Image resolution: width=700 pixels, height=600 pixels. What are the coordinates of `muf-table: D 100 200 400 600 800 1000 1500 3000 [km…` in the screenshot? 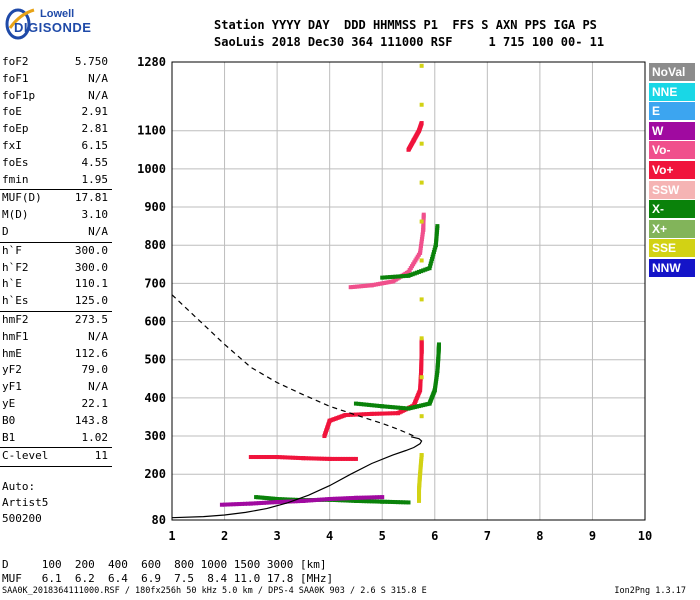 It's located at (167, 572).